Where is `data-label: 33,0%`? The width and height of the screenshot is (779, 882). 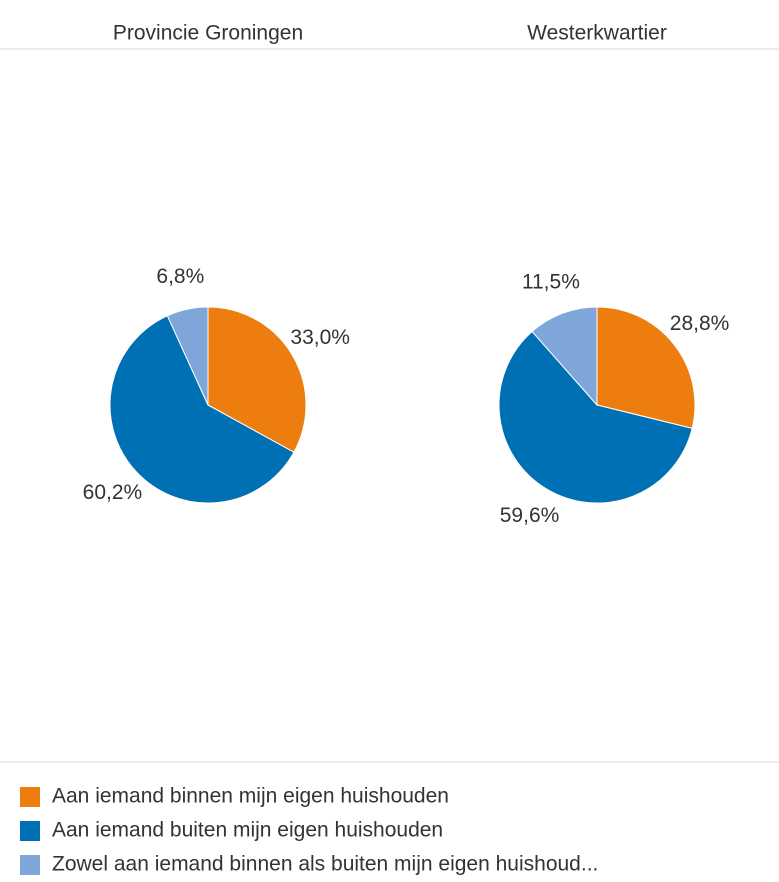
data-label: 33,0% is located at coordinates (320, 337).